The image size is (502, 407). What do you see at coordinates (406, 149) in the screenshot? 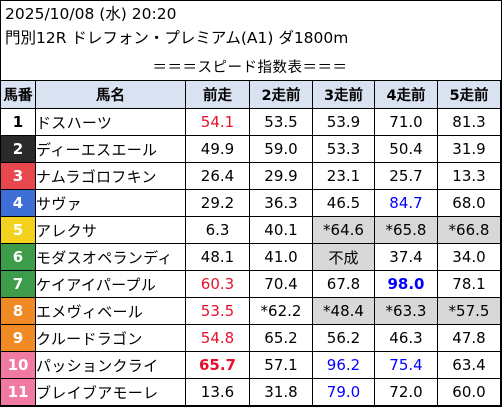
I see `speed-index-cell: 50.4` at bounding box center [406, 149].